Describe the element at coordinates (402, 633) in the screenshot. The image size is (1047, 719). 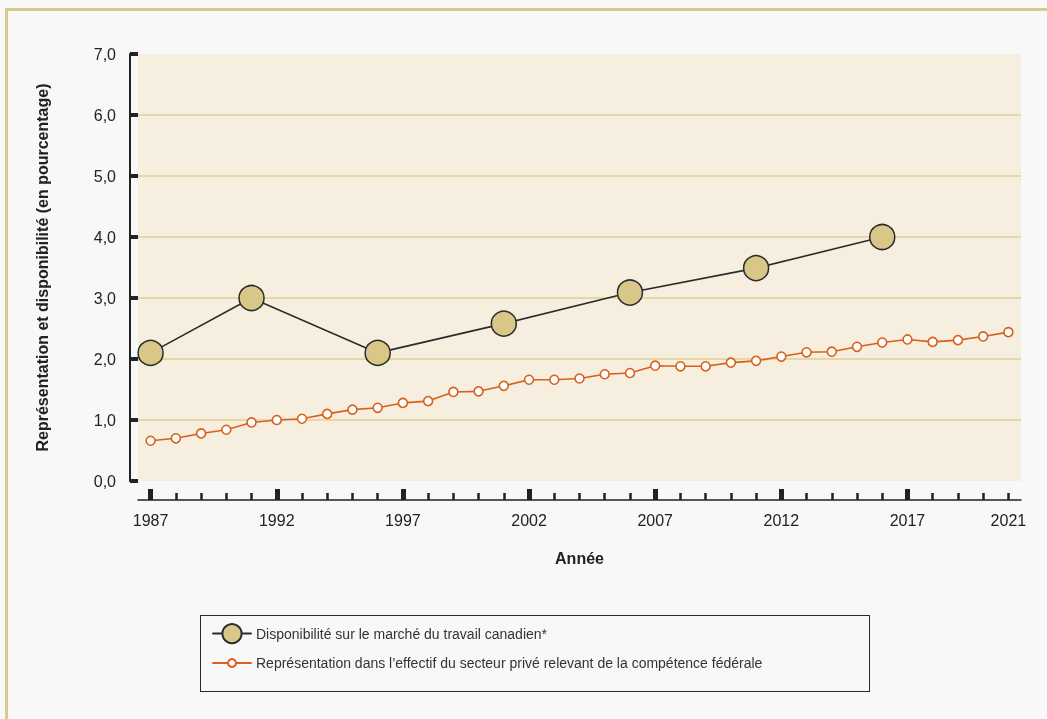
I see `legend-label: Disponibilité sur le marché du travail canadien*` at that location.